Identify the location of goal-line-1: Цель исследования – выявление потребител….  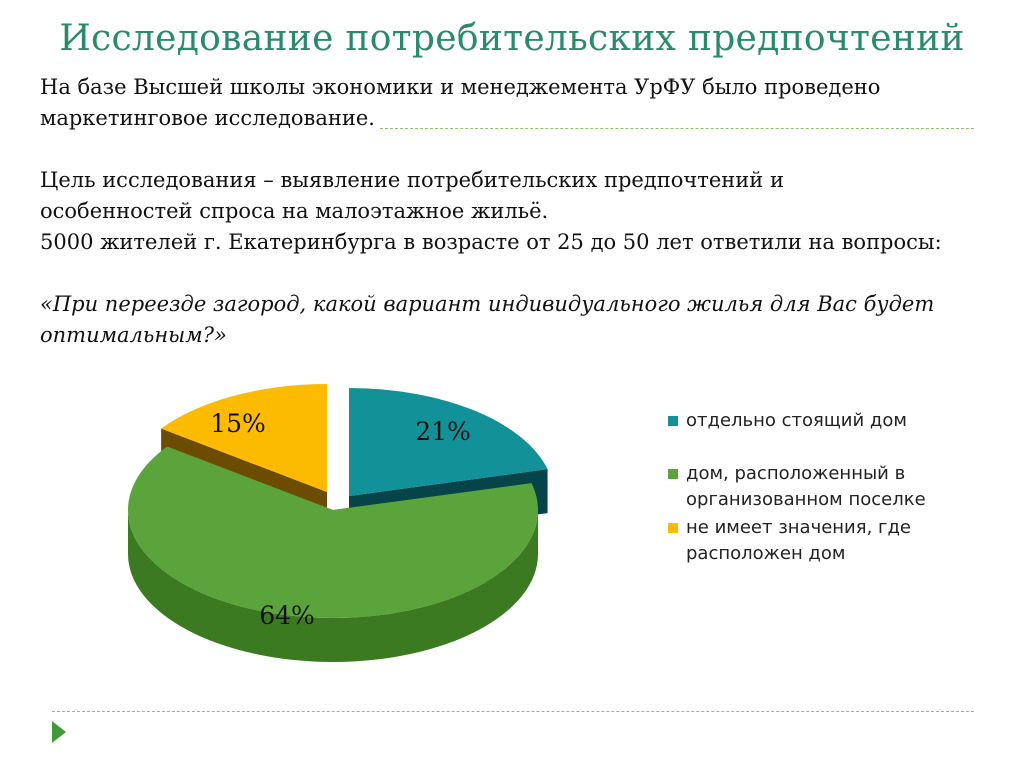
(412, 180).